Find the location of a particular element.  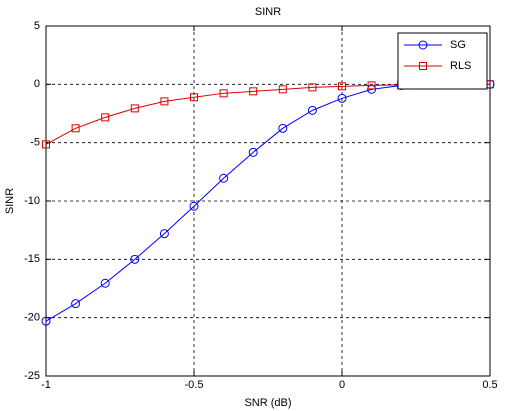

x-tick-label: 0.5 is located at coordinates (489, 385).